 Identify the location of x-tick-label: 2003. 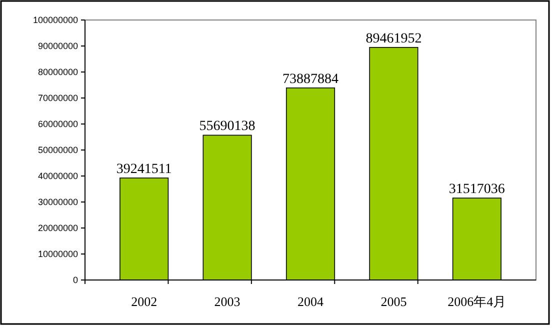
(227, 301).